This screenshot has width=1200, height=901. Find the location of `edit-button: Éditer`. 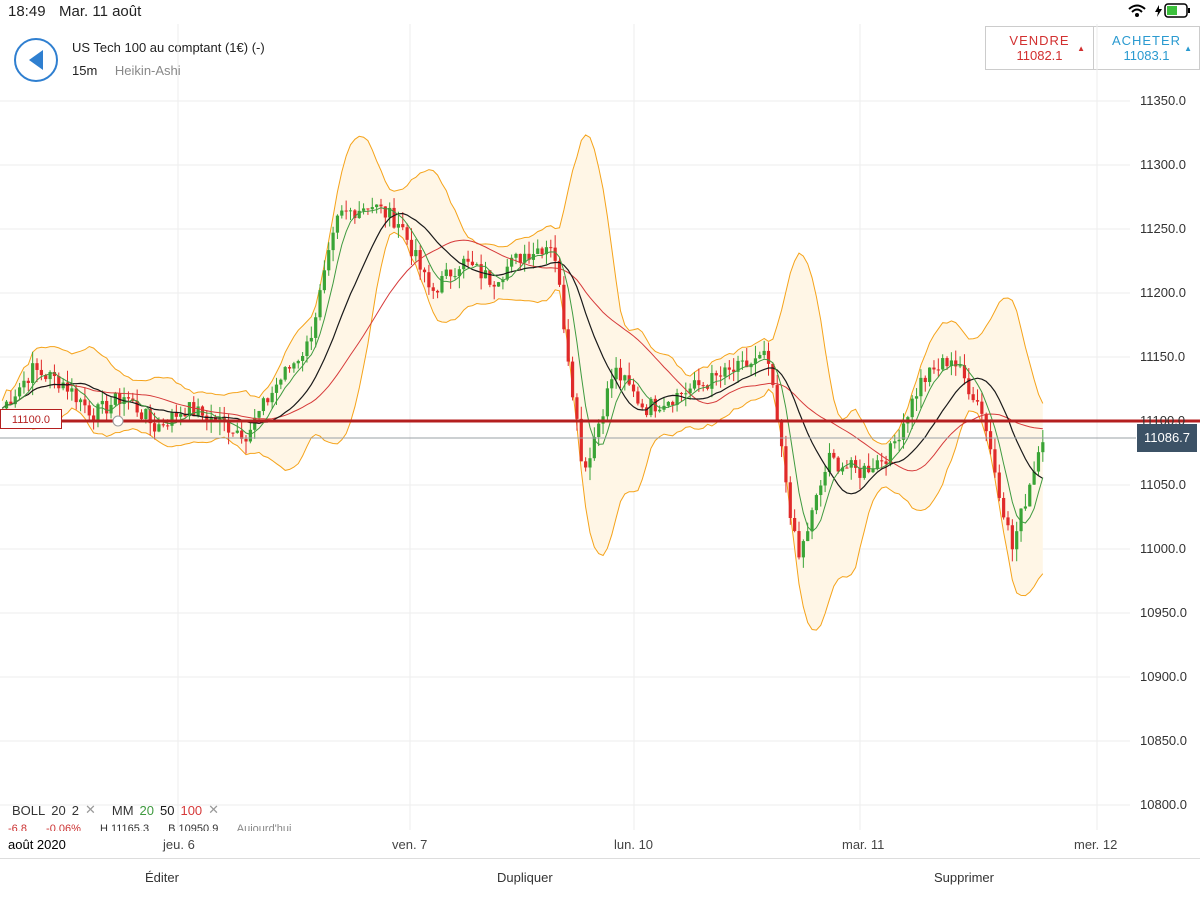

edit-button: Éditer is located at coordinates (162, 877).